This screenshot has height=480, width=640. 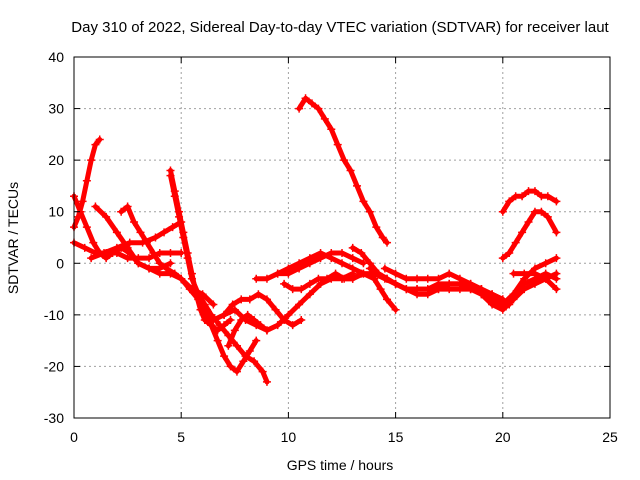 What do you see at coordinates (56, 109) in the screenshot?
I see `y-tick-label: 30` at bounding box center [56, 109].